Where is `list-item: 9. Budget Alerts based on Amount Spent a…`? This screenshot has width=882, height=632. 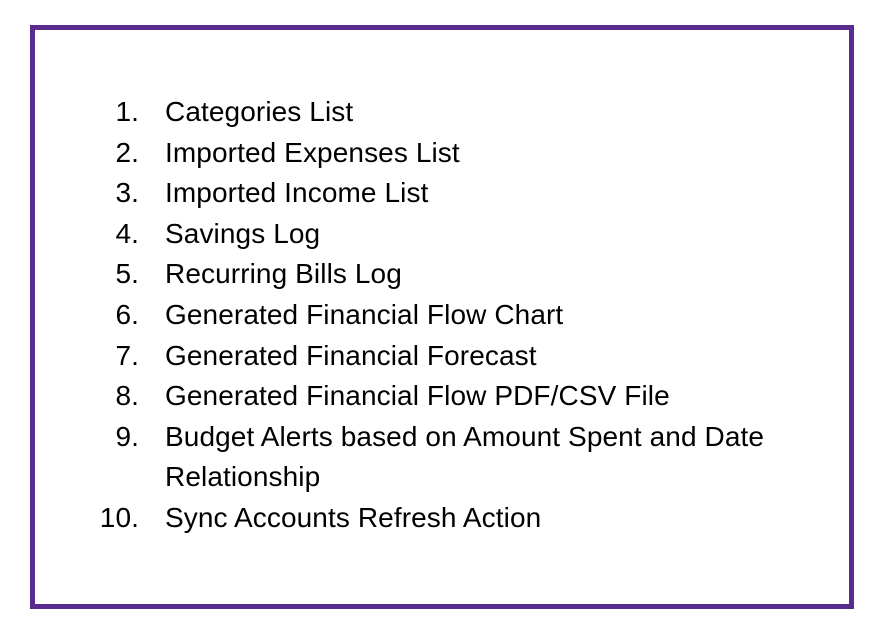 list-item: 9. Budget Alerts based on Amount Spent a… is located at coordinates (420, 457).